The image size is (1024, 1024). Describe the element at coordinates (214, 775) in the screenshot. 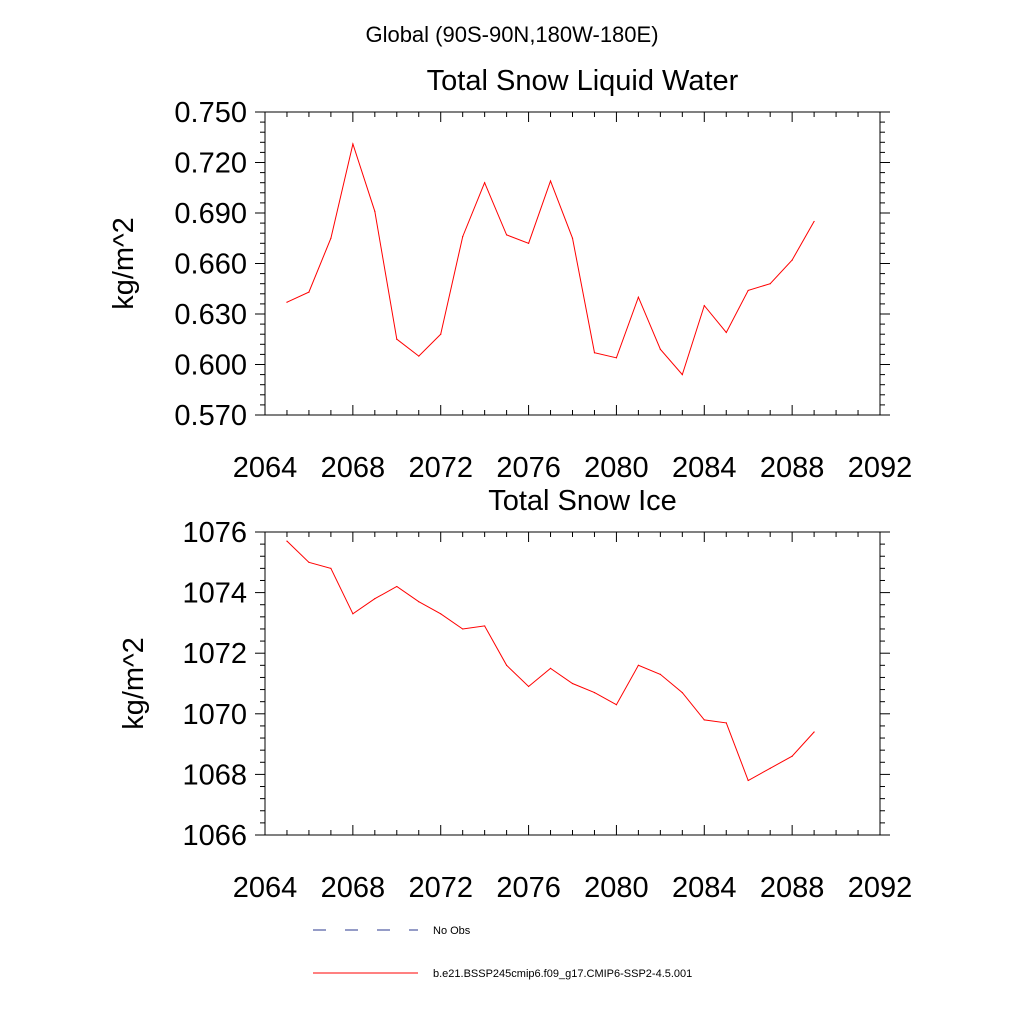

I see `y-tick-label: 1068` at that location.